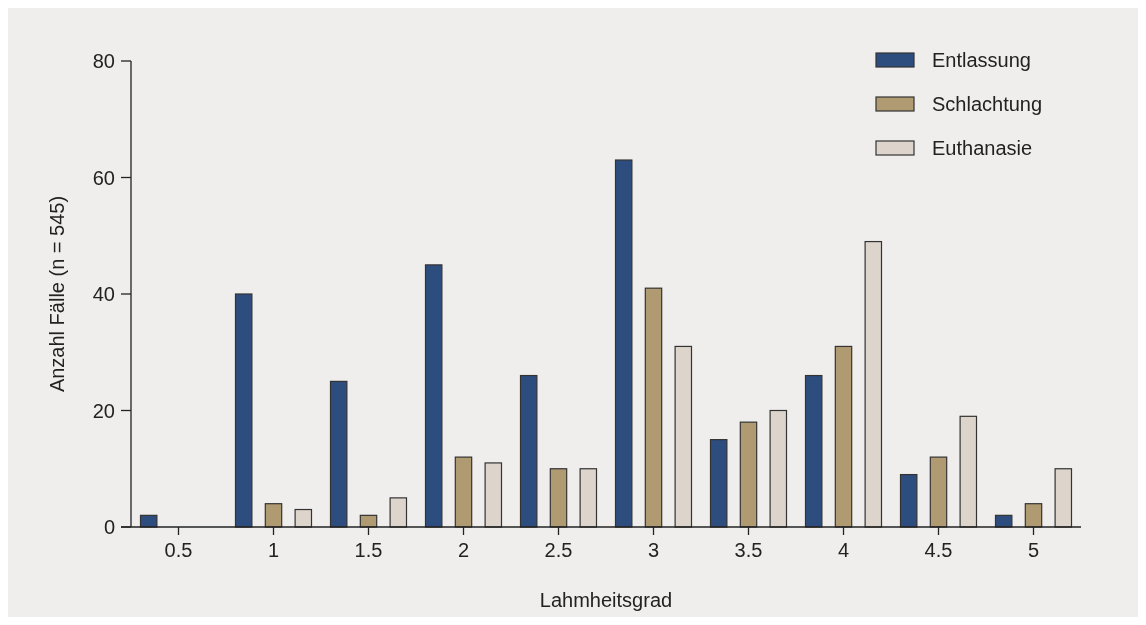 This screenshot has width=1146, height=625. What do you see at coordinates (273, 550) in the screenshot?
I see `x-tick-label: 1` at bounding box center [273, 550].